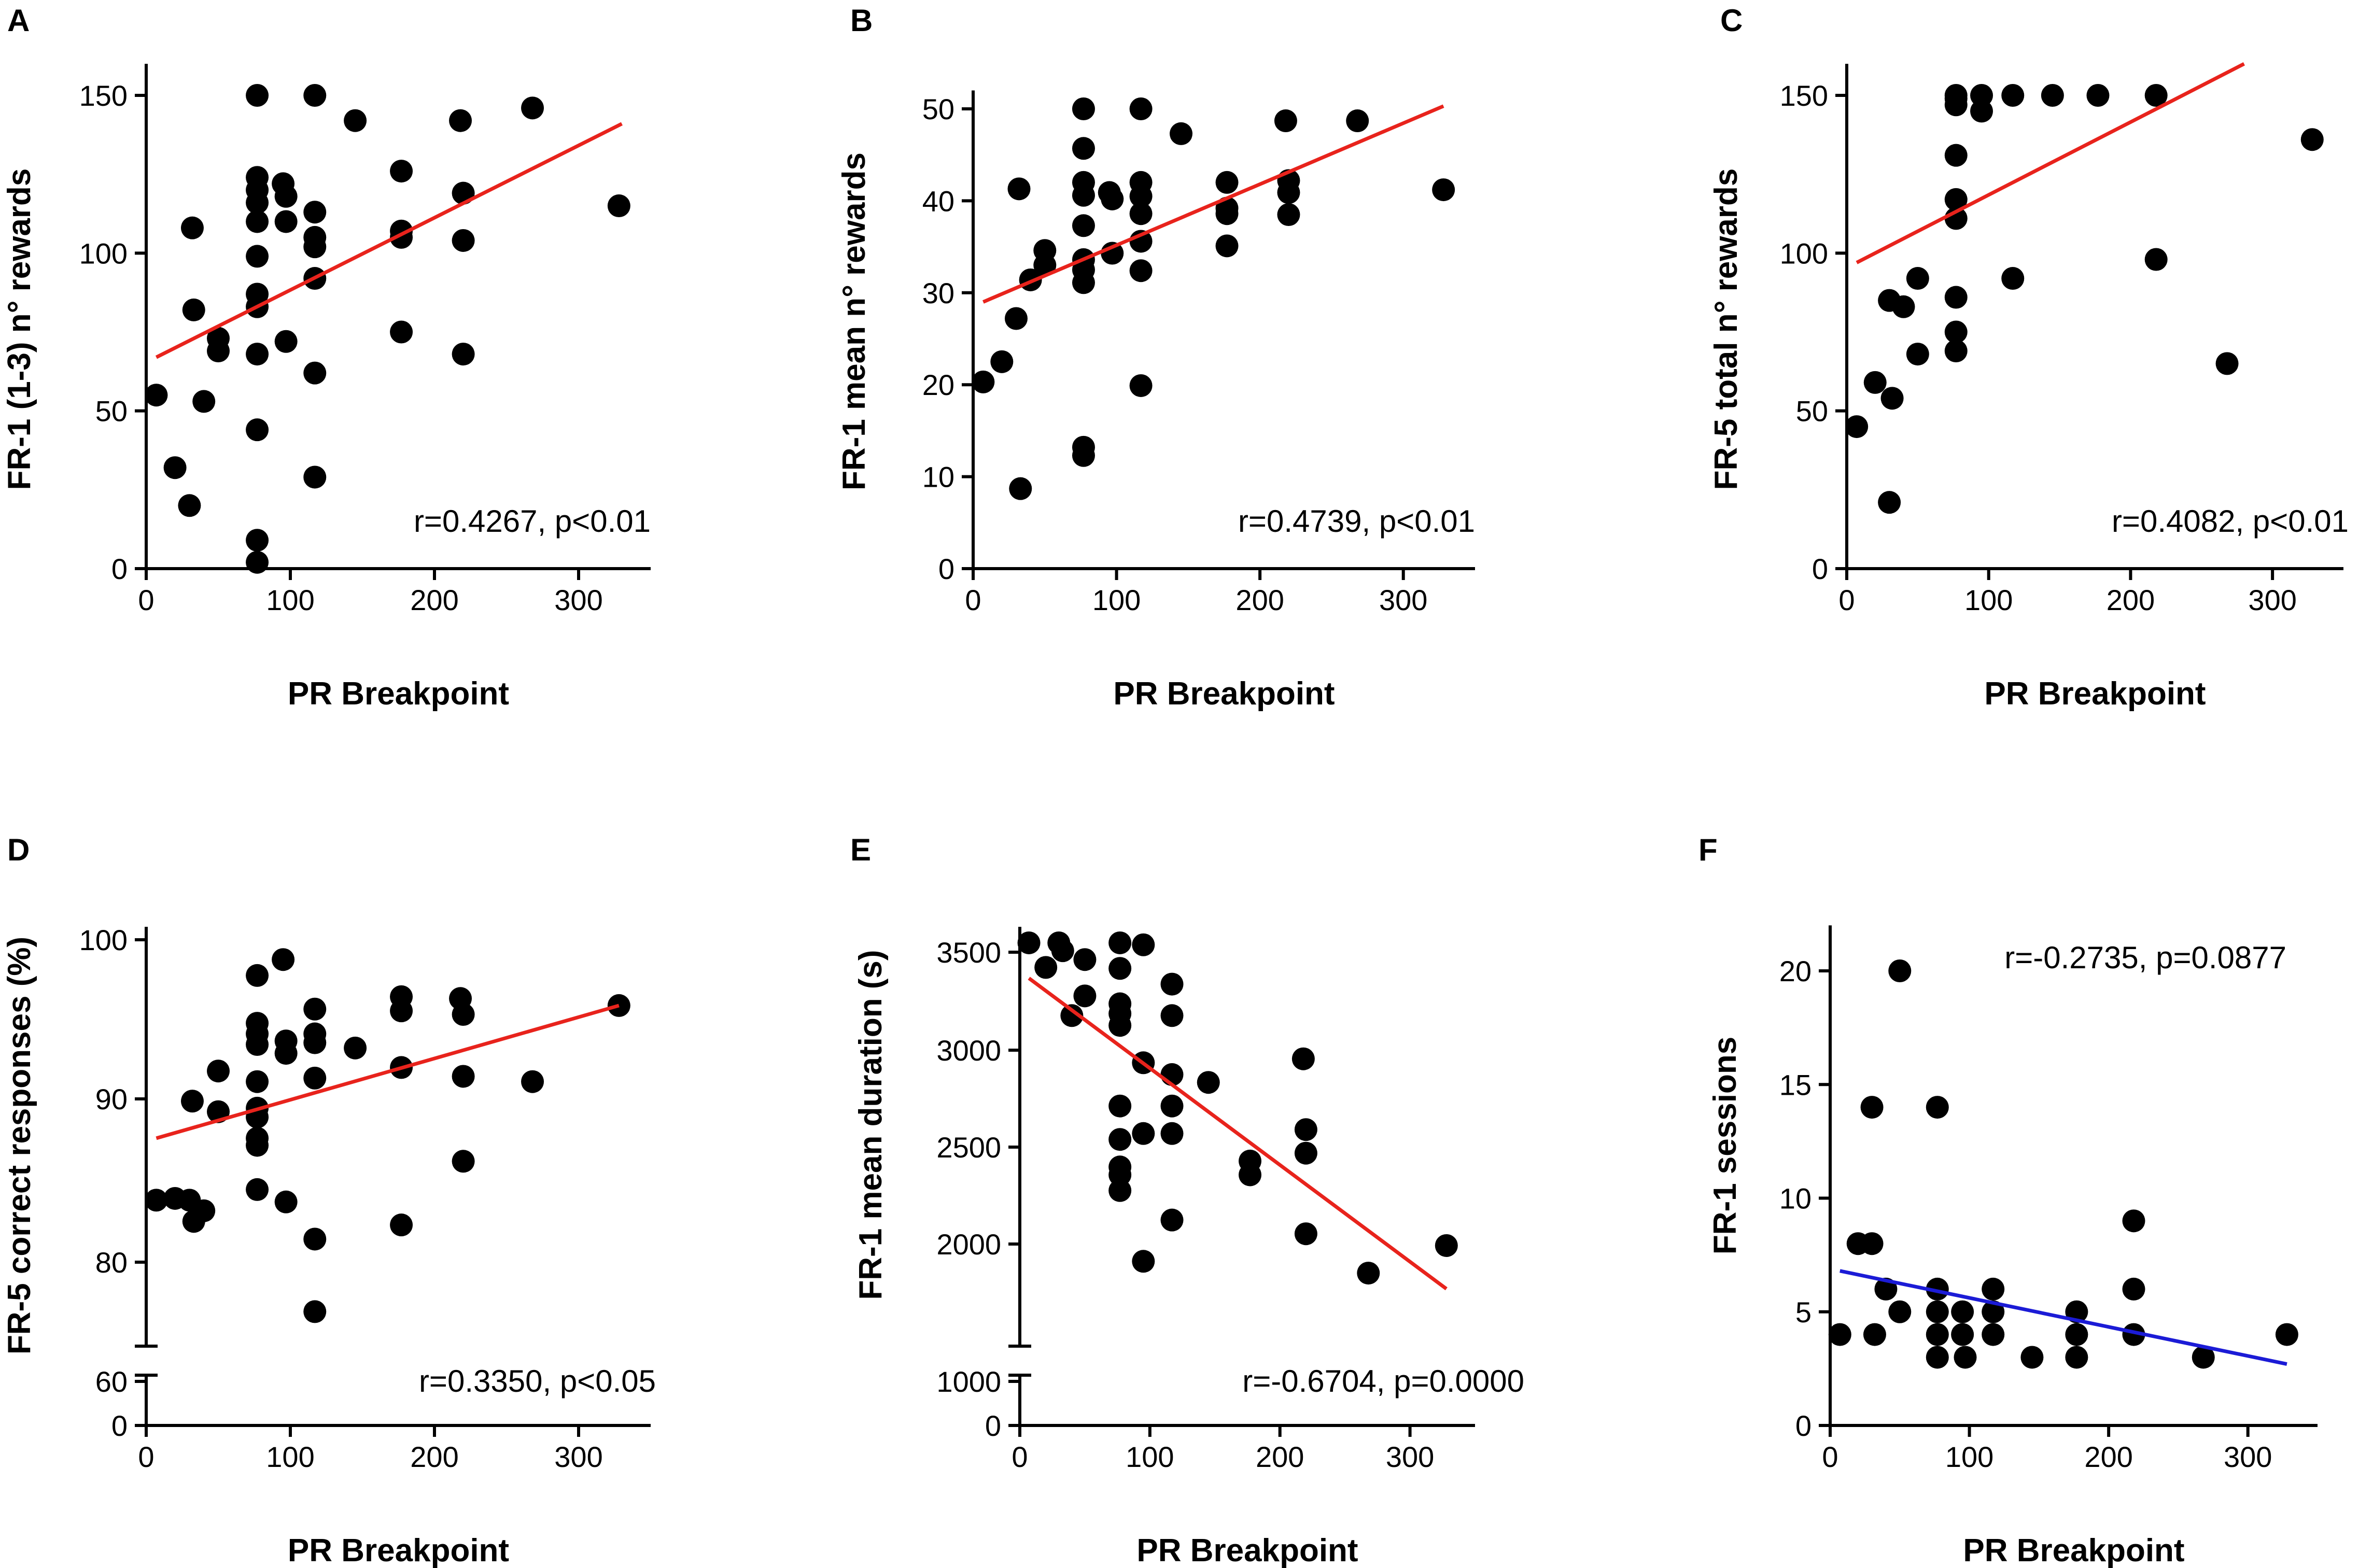 The image size is (2359, 1568). Describe the element at coordinates (1725, 1145) in the screenshot. I see `y-axis-title-f: FR-1 sessions` at that location.